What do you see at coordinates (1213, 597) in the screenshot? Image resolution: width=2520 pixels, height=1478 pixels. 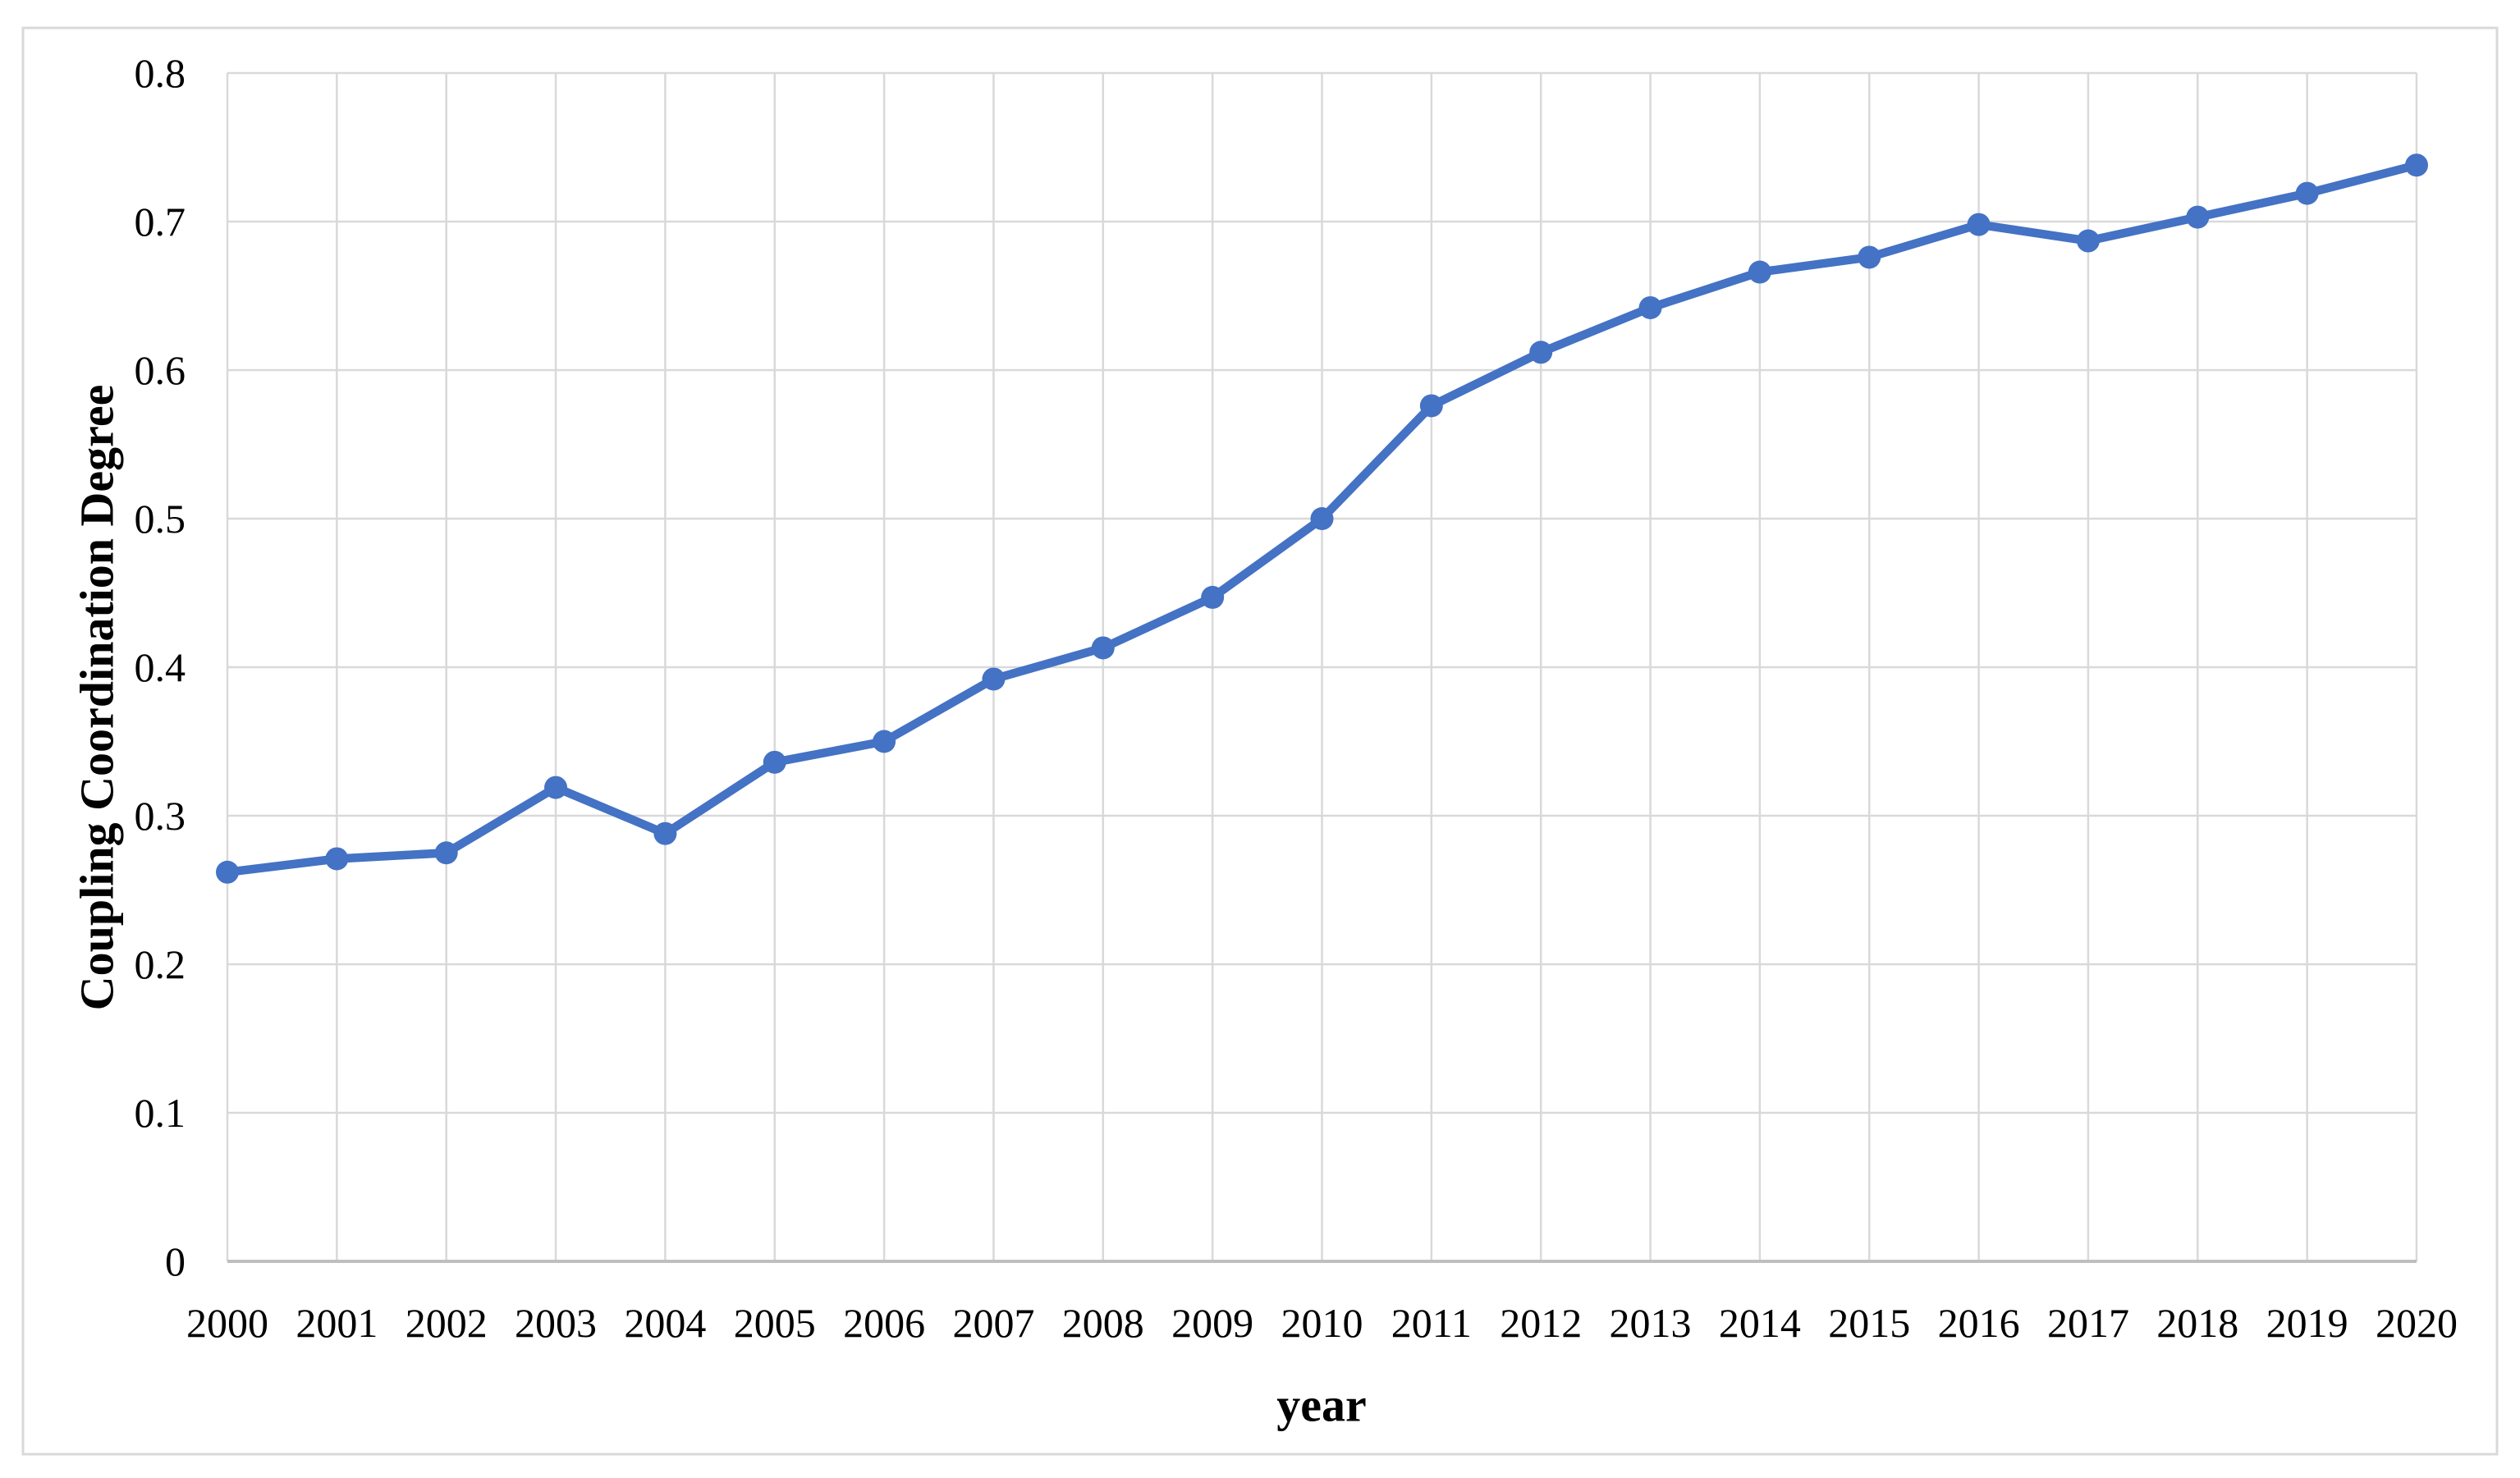 I see `data-point-2009` at bounding box center [1213, 597].